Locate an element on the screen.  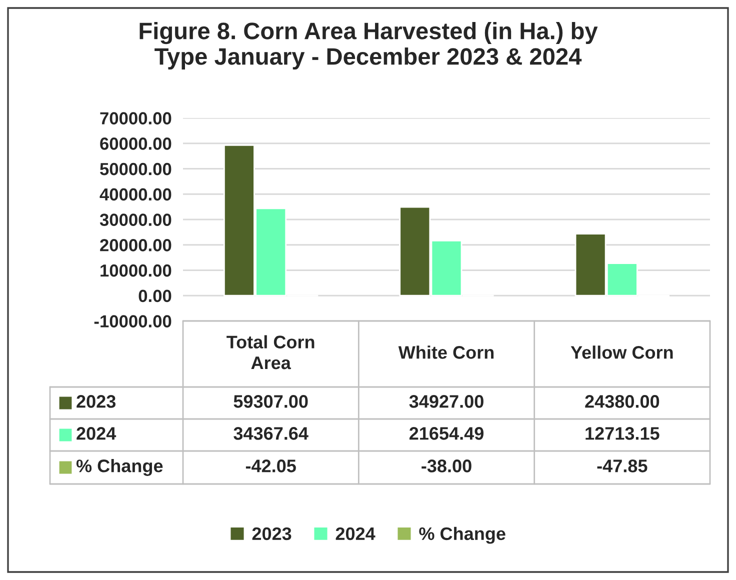
chart-title: Figure 8. Corn Area Harvested (in Ha.) by Type January - December 2023 & 2024 is located at coordinates (369, 46).